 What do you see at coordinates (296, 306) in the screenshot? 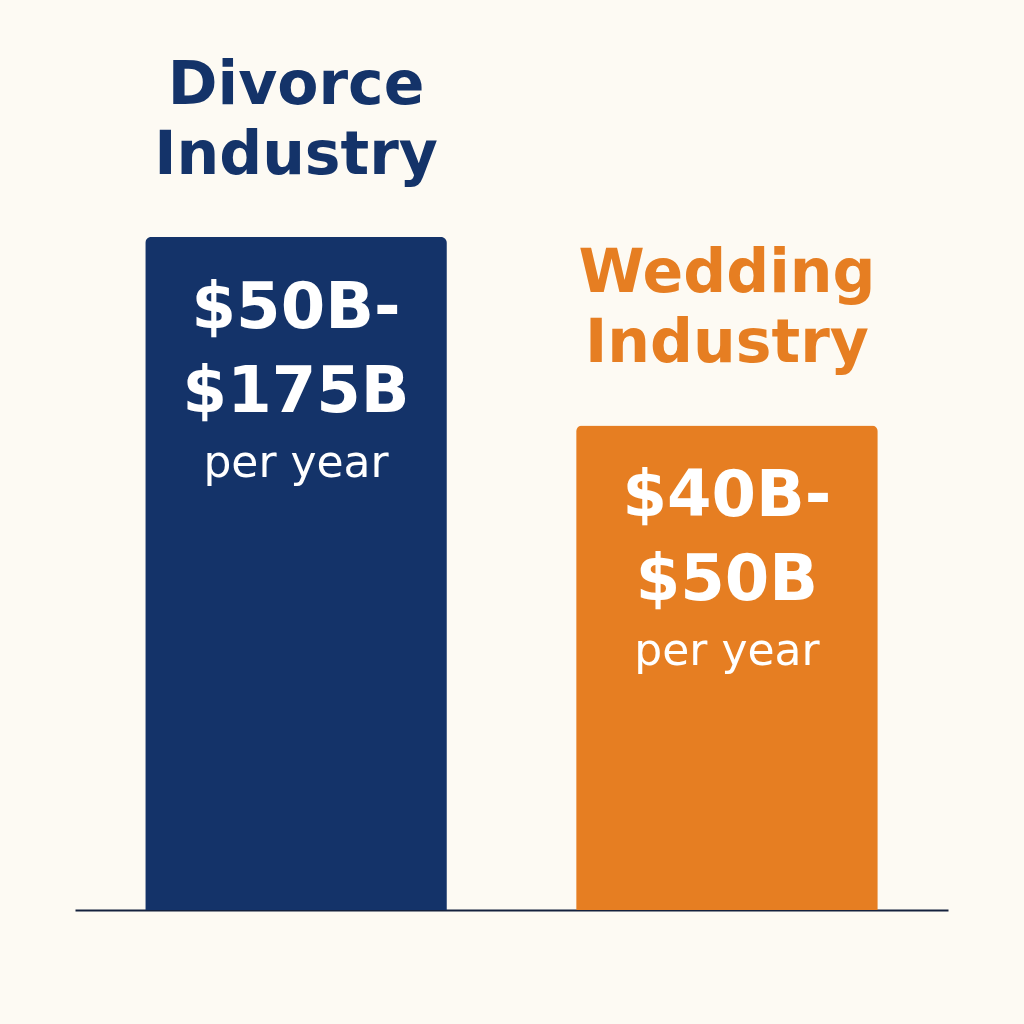
I see `annotation: $50B-` at bounding box center [296, 306].